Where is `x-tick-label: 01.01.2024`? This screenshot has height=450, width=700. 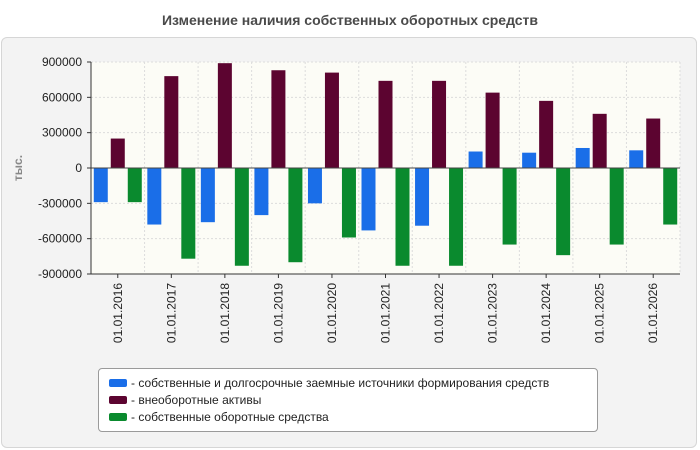 x-tick-label: 01.01.2024 is located at coordinates (546, 313).